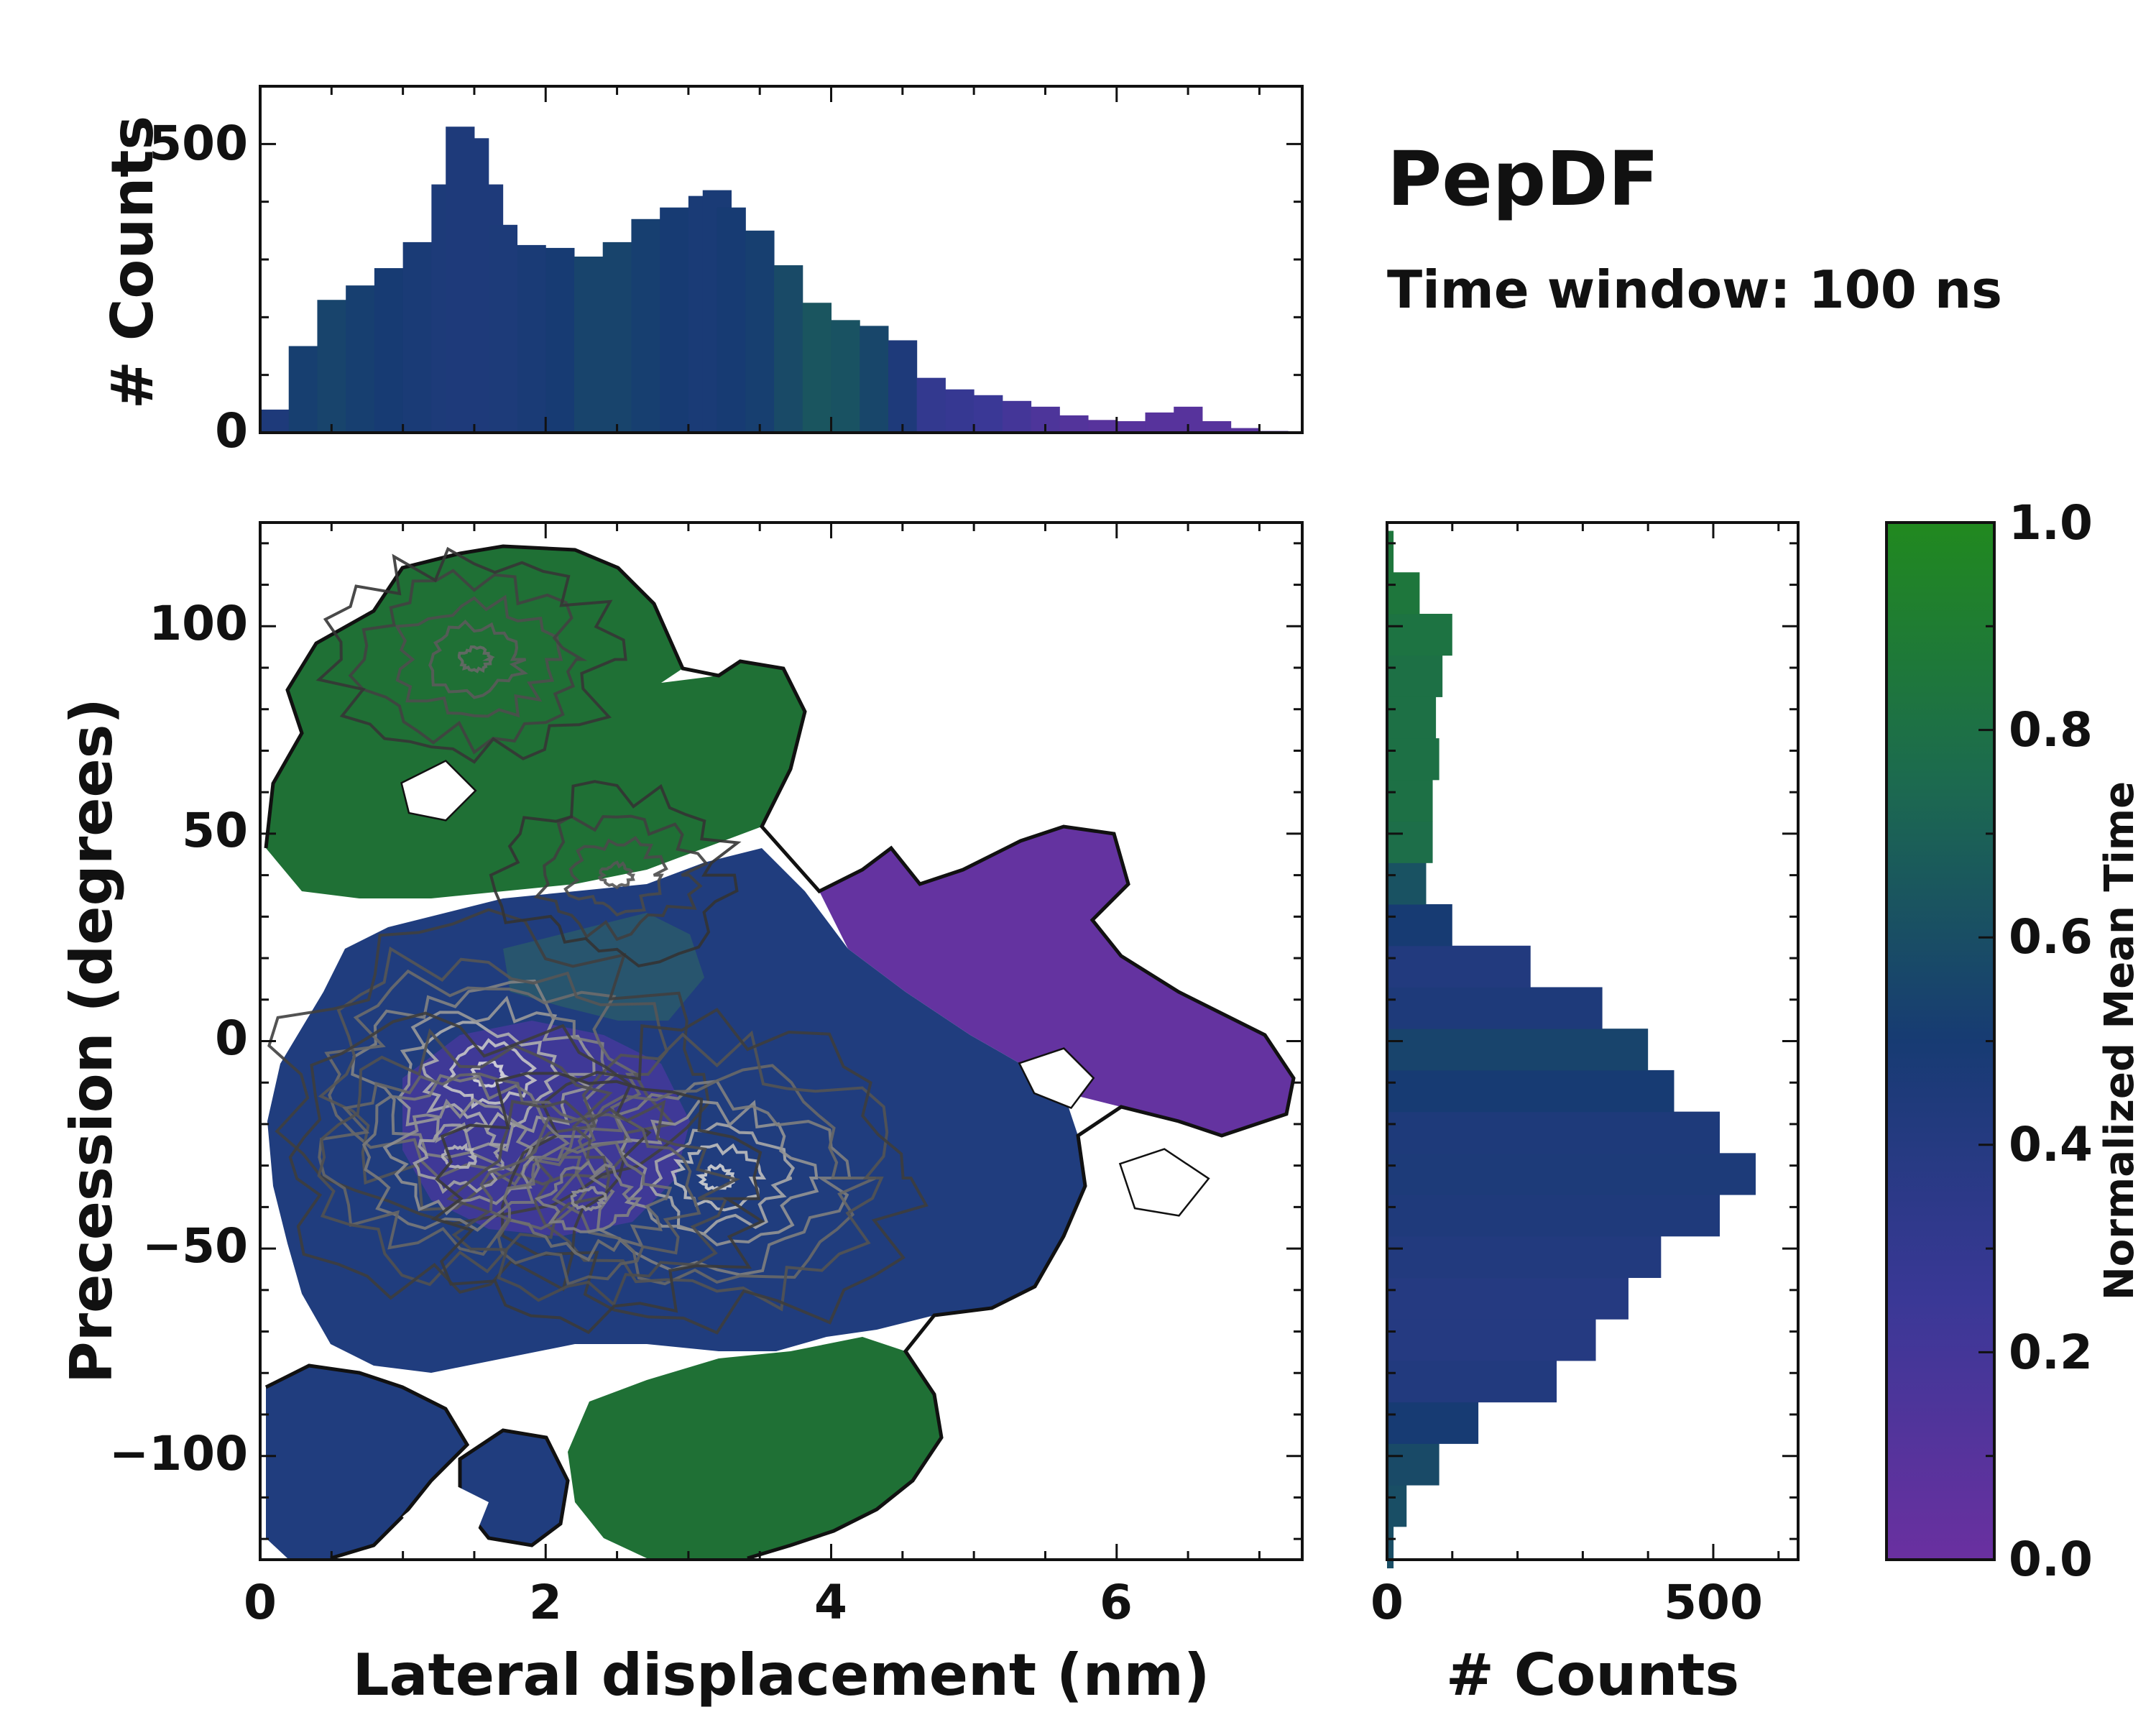 The height and width of the screenshot is (1725, 2156). What do you see at coordinates (754, 1447) in the screenshot?
I see `cluster-lower-middle-green` at bounding box center [754, 1447].